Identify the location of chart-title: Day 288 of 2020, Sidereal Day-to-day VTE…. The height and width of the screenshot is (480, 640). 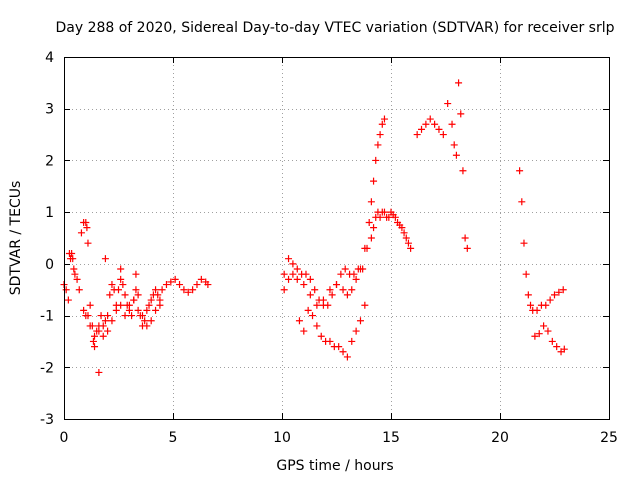
(334, 28).